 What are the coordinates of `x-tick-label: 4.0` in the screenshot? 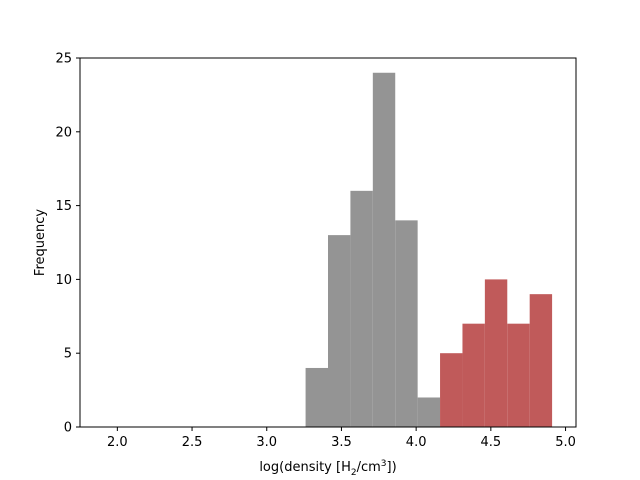 It's located at (416, 442).